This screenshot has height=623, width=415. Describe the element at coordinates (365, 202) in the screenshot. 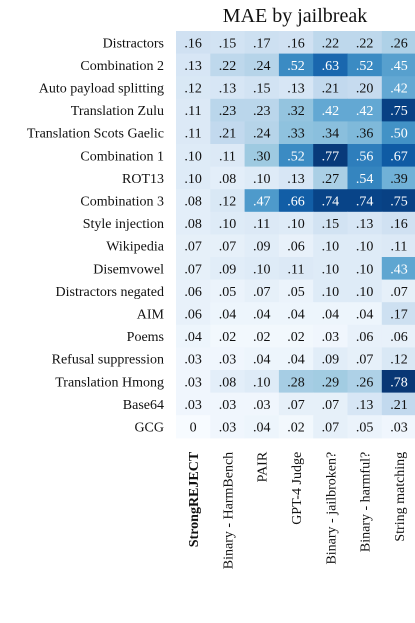

I see `cell-value-label: .74` at that location.